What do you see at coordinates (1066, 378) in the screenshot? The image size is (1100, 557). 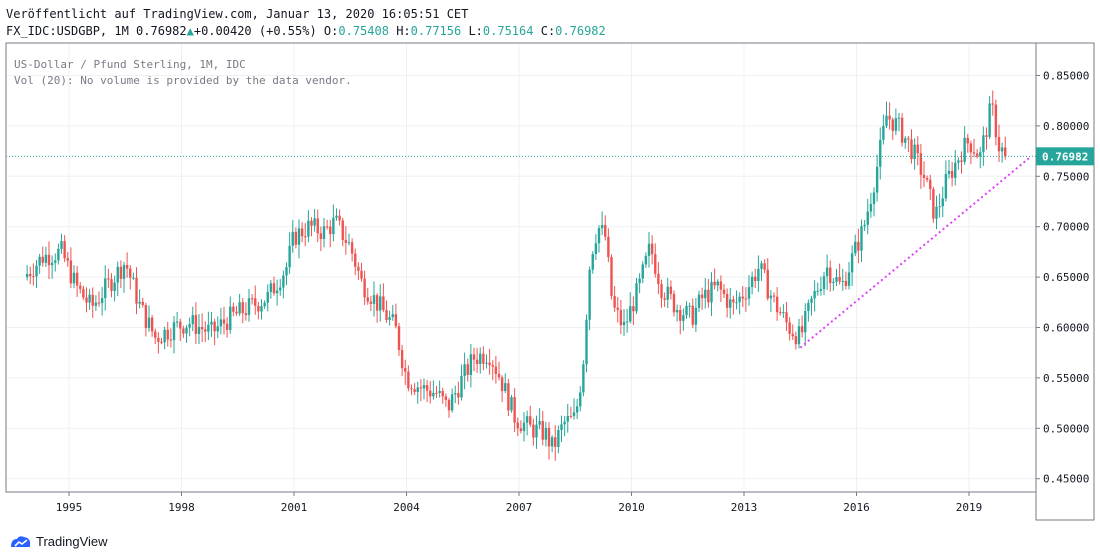 I see `y-tick-label: 0.55000` at bounding box center [1066, 378].